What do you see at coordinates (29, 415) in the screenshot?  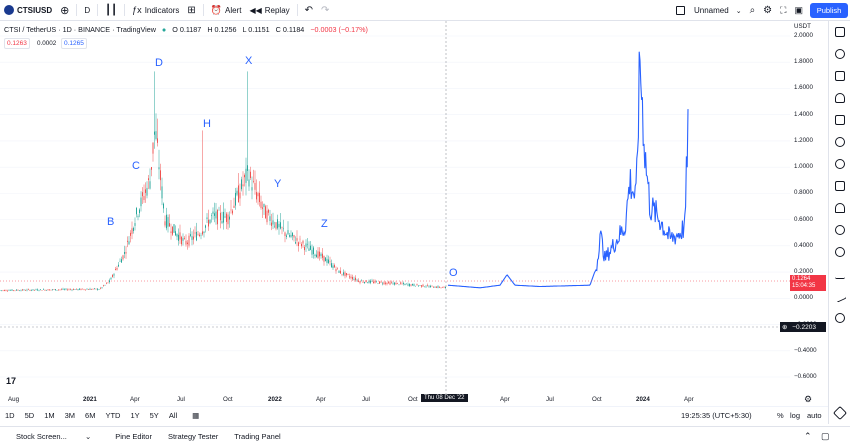 I see `range-5d: 5D` at bounding box center [29, 415].